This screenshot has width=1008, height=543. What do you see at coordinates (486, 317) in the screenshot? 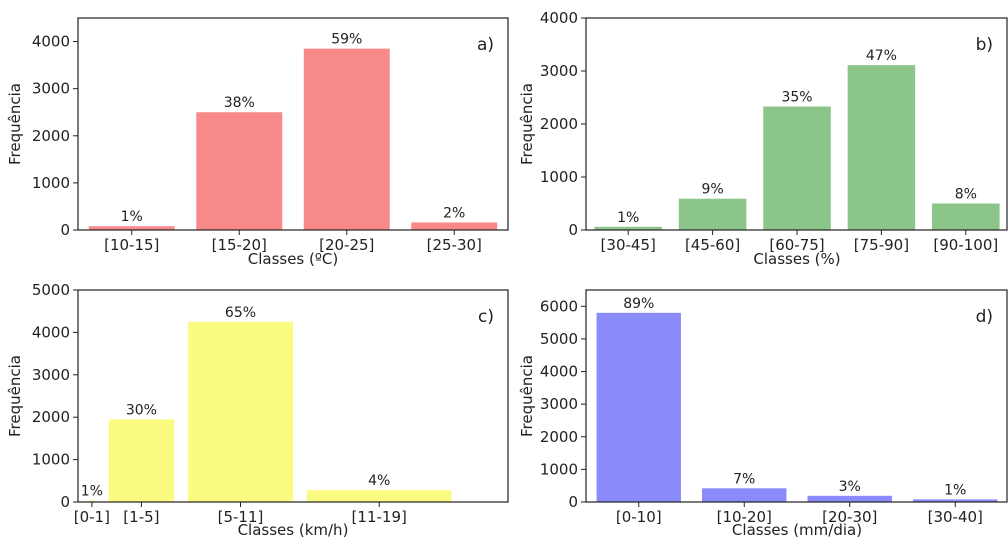
I see `panel-label: c)` at bounding box center [486, 317].